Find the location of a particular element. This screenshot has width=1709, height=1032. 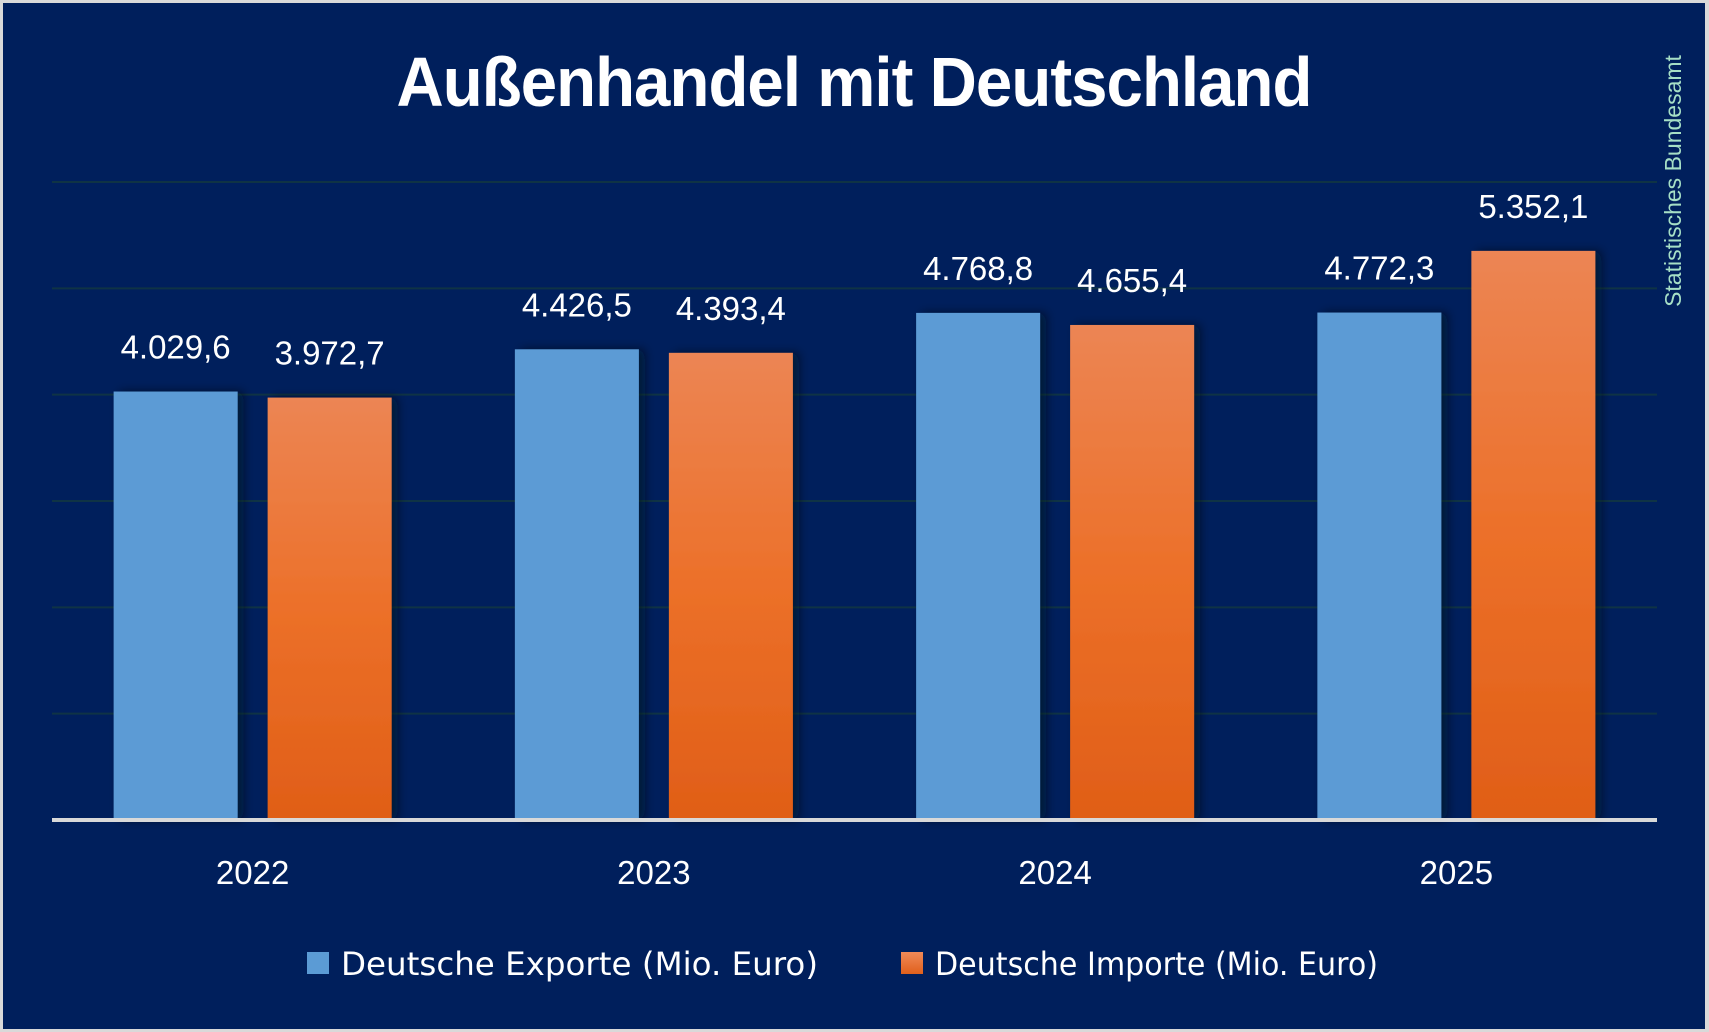

bar-imports-2022 is located at coordinates (329, 608).